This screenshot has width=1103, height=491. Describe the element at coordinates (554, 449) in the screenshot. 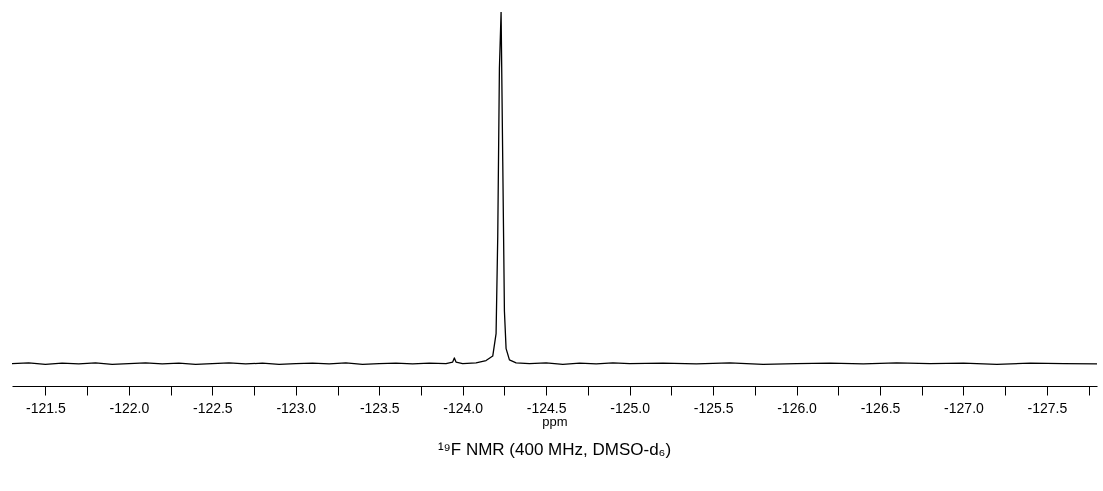

I see `text: ¹⁹F NMR (400 MHz, DMSO-d₆)` at that location.